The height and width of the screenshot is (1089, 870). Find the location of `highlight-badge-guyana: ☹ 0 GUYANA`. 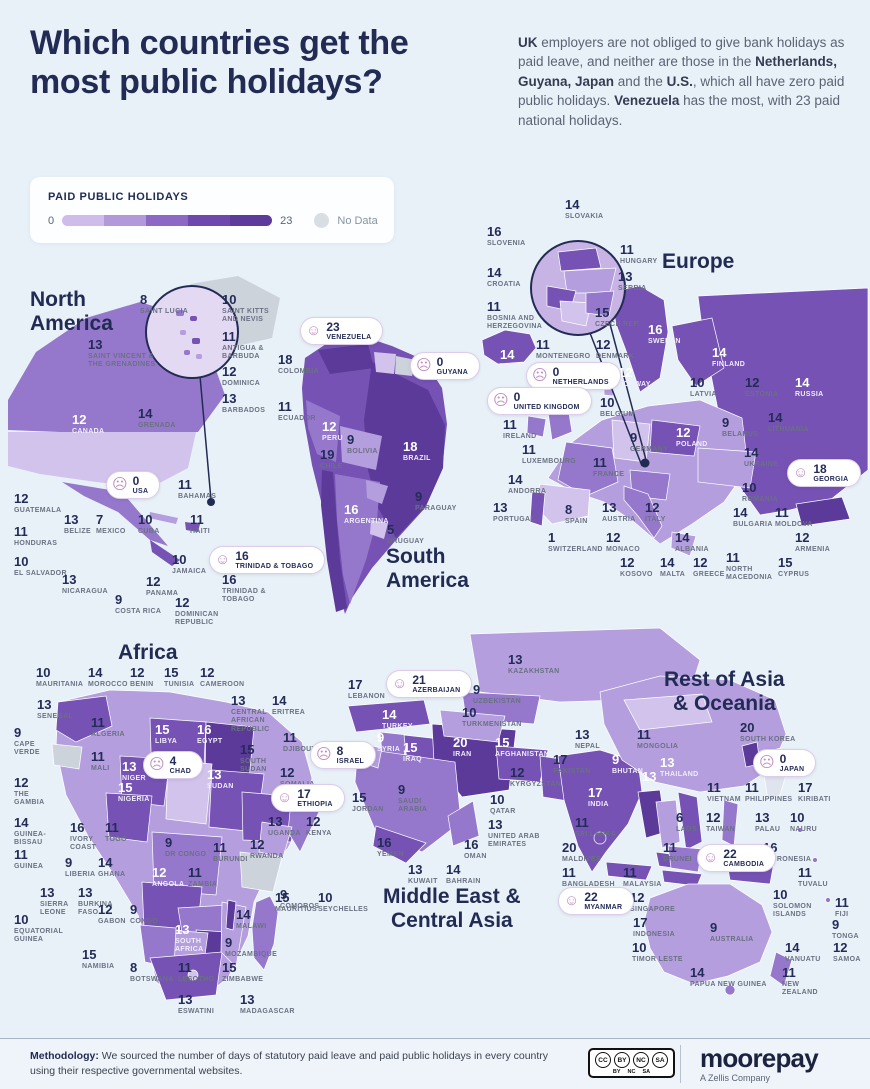

highlight-badge-guyana: ☹ 0 GUYANA is located at coordinates (445, 366).